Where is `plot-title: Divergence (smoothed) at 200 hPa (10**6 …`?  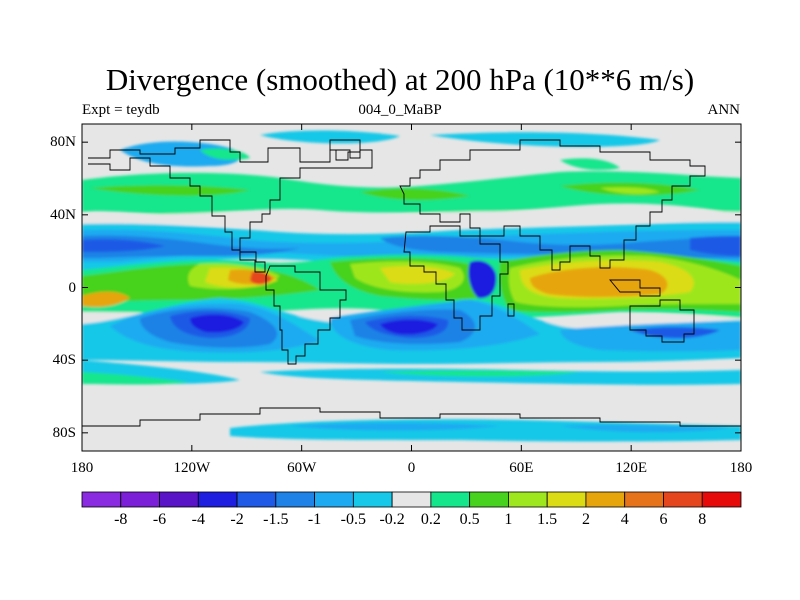
plot-title: Divergence (smoothed) at 200 hPa (10**6 … is located at coordinates (400, 79).